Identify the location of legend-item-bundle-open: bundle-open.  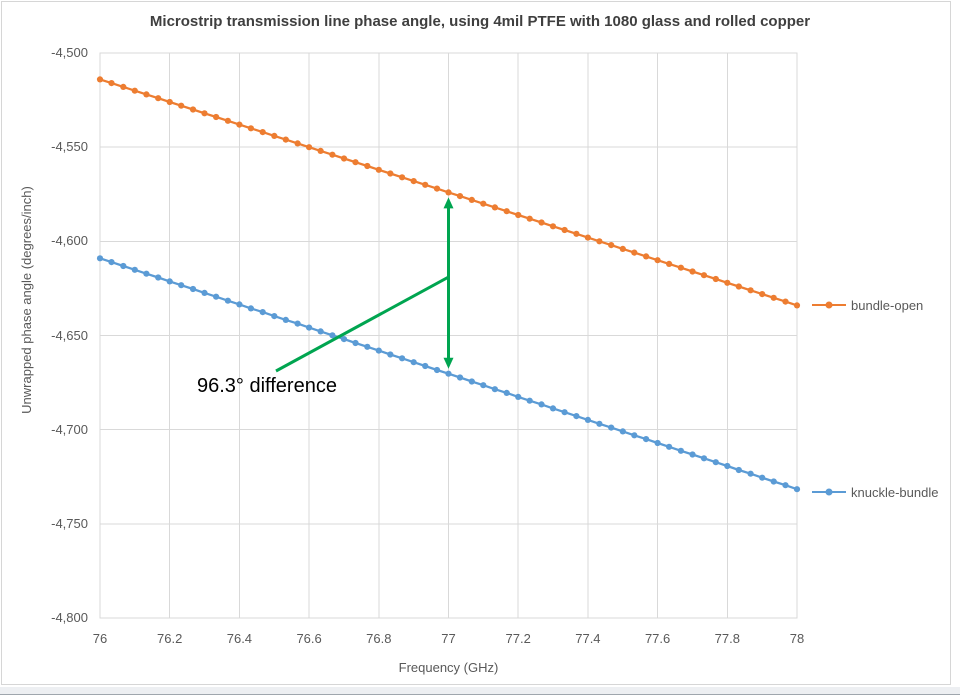
(867, 305).